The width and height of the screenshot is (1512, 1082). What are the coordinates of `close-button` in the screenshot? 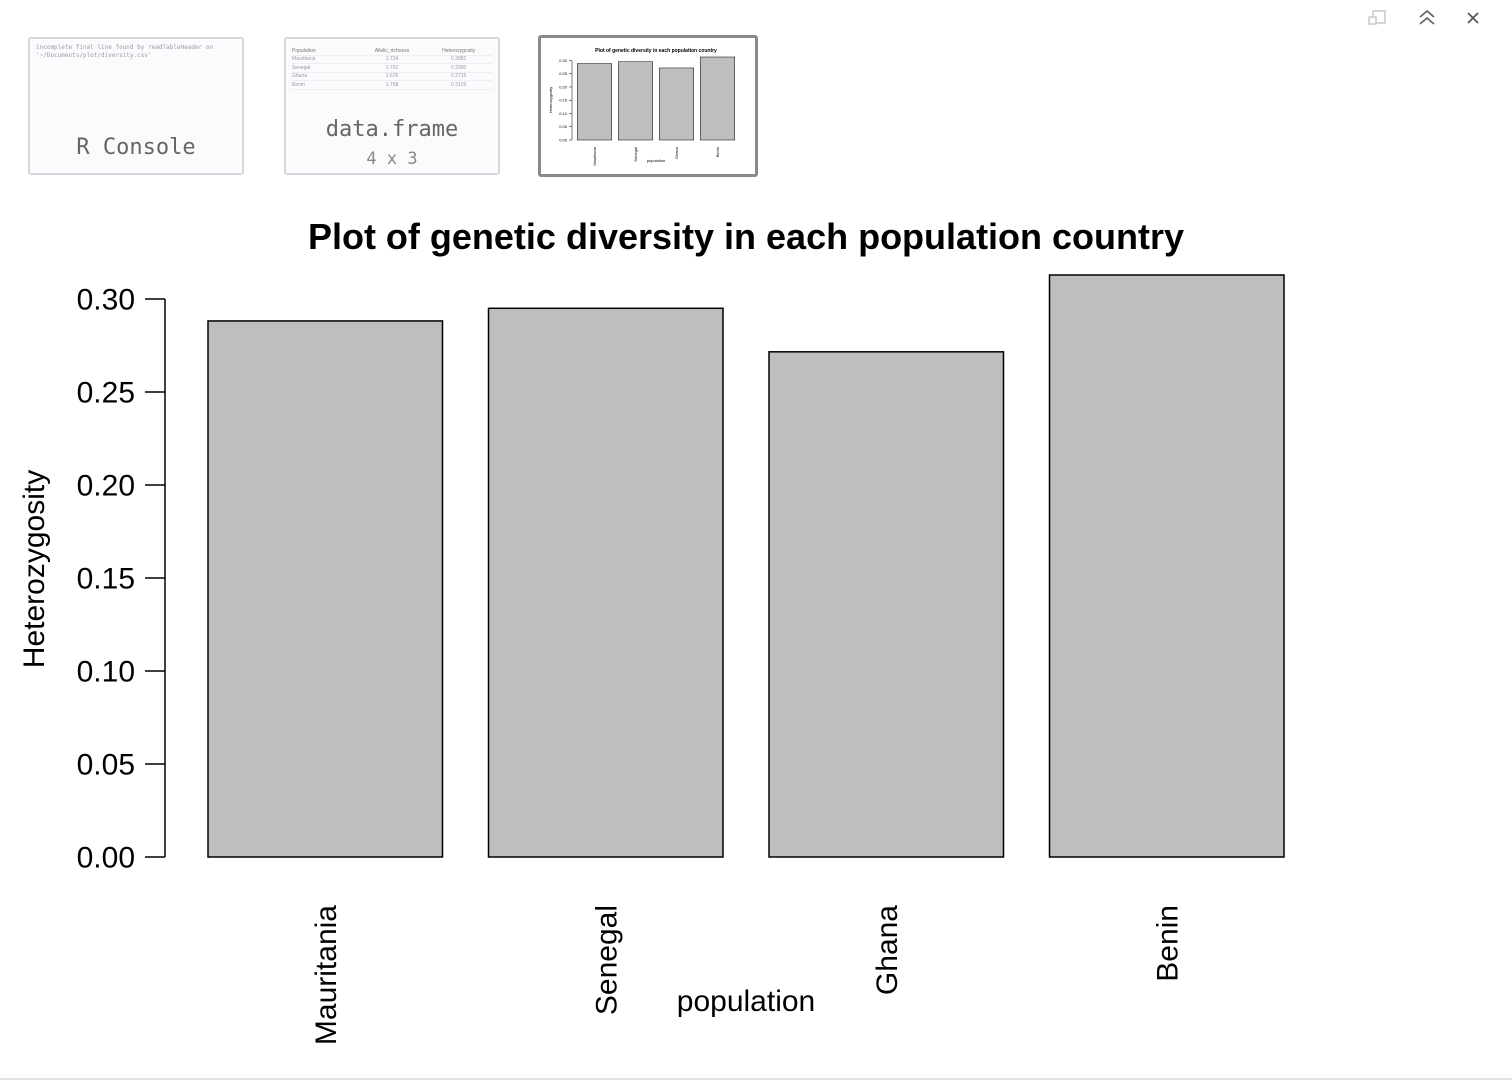 It's located at (1473, 18).